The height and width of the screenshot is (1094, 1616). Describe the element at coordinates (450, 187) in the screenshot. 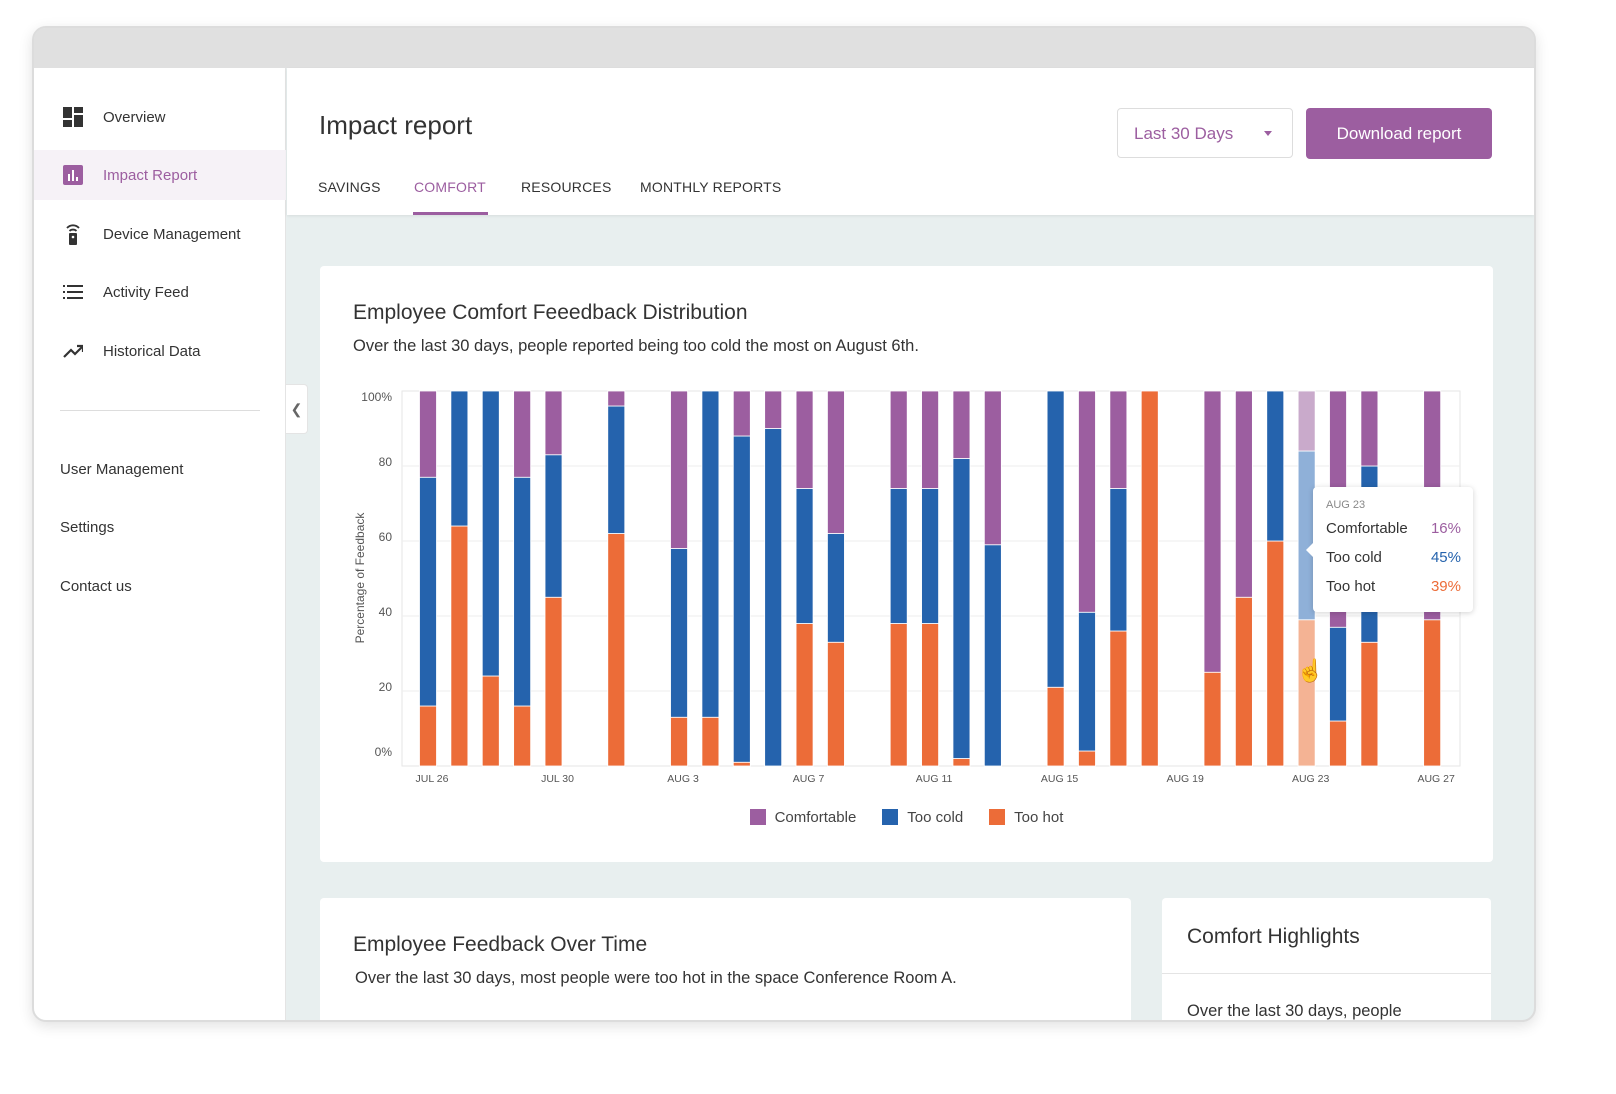

I see `tab-comfort: COMFORT` at that location.